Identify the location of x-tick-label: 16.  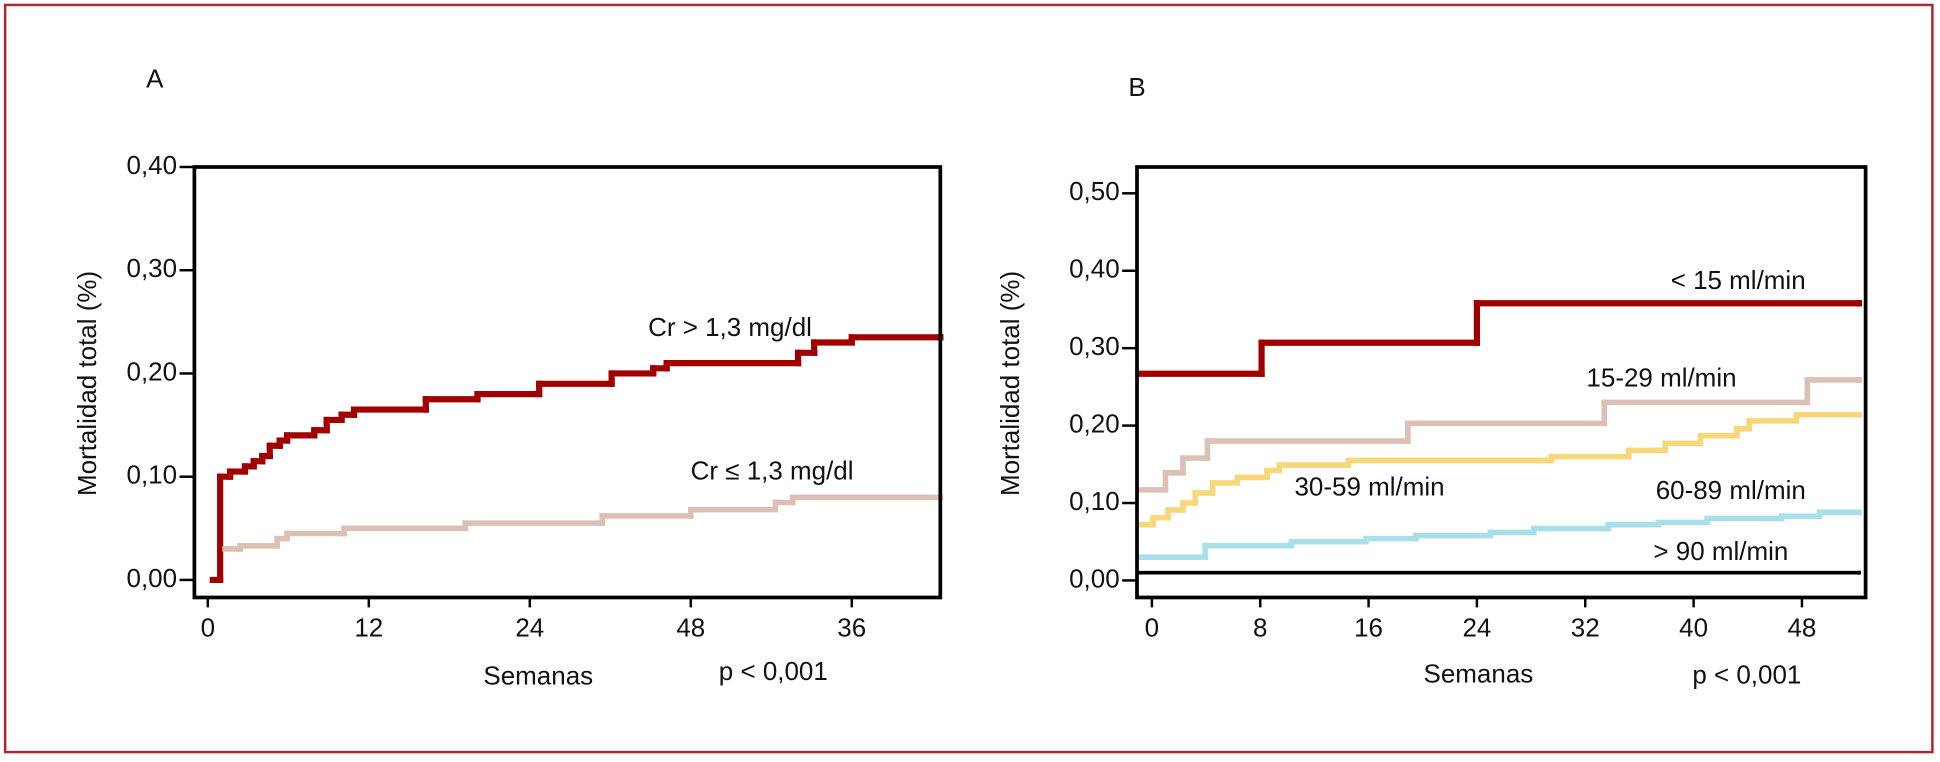
(1368, 627).